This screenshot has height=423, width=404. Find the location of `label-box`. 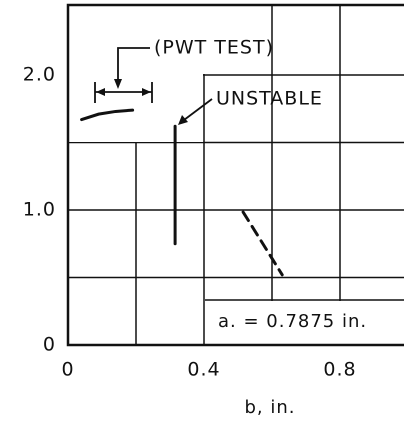

label-box is located at coordinates (305, 322).